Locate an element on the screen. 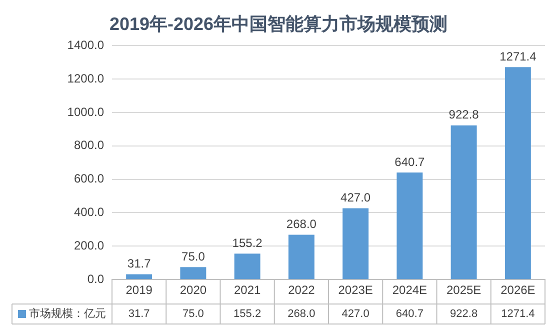  y-tick-label: 600.0 is located at coordinates (89, 179).